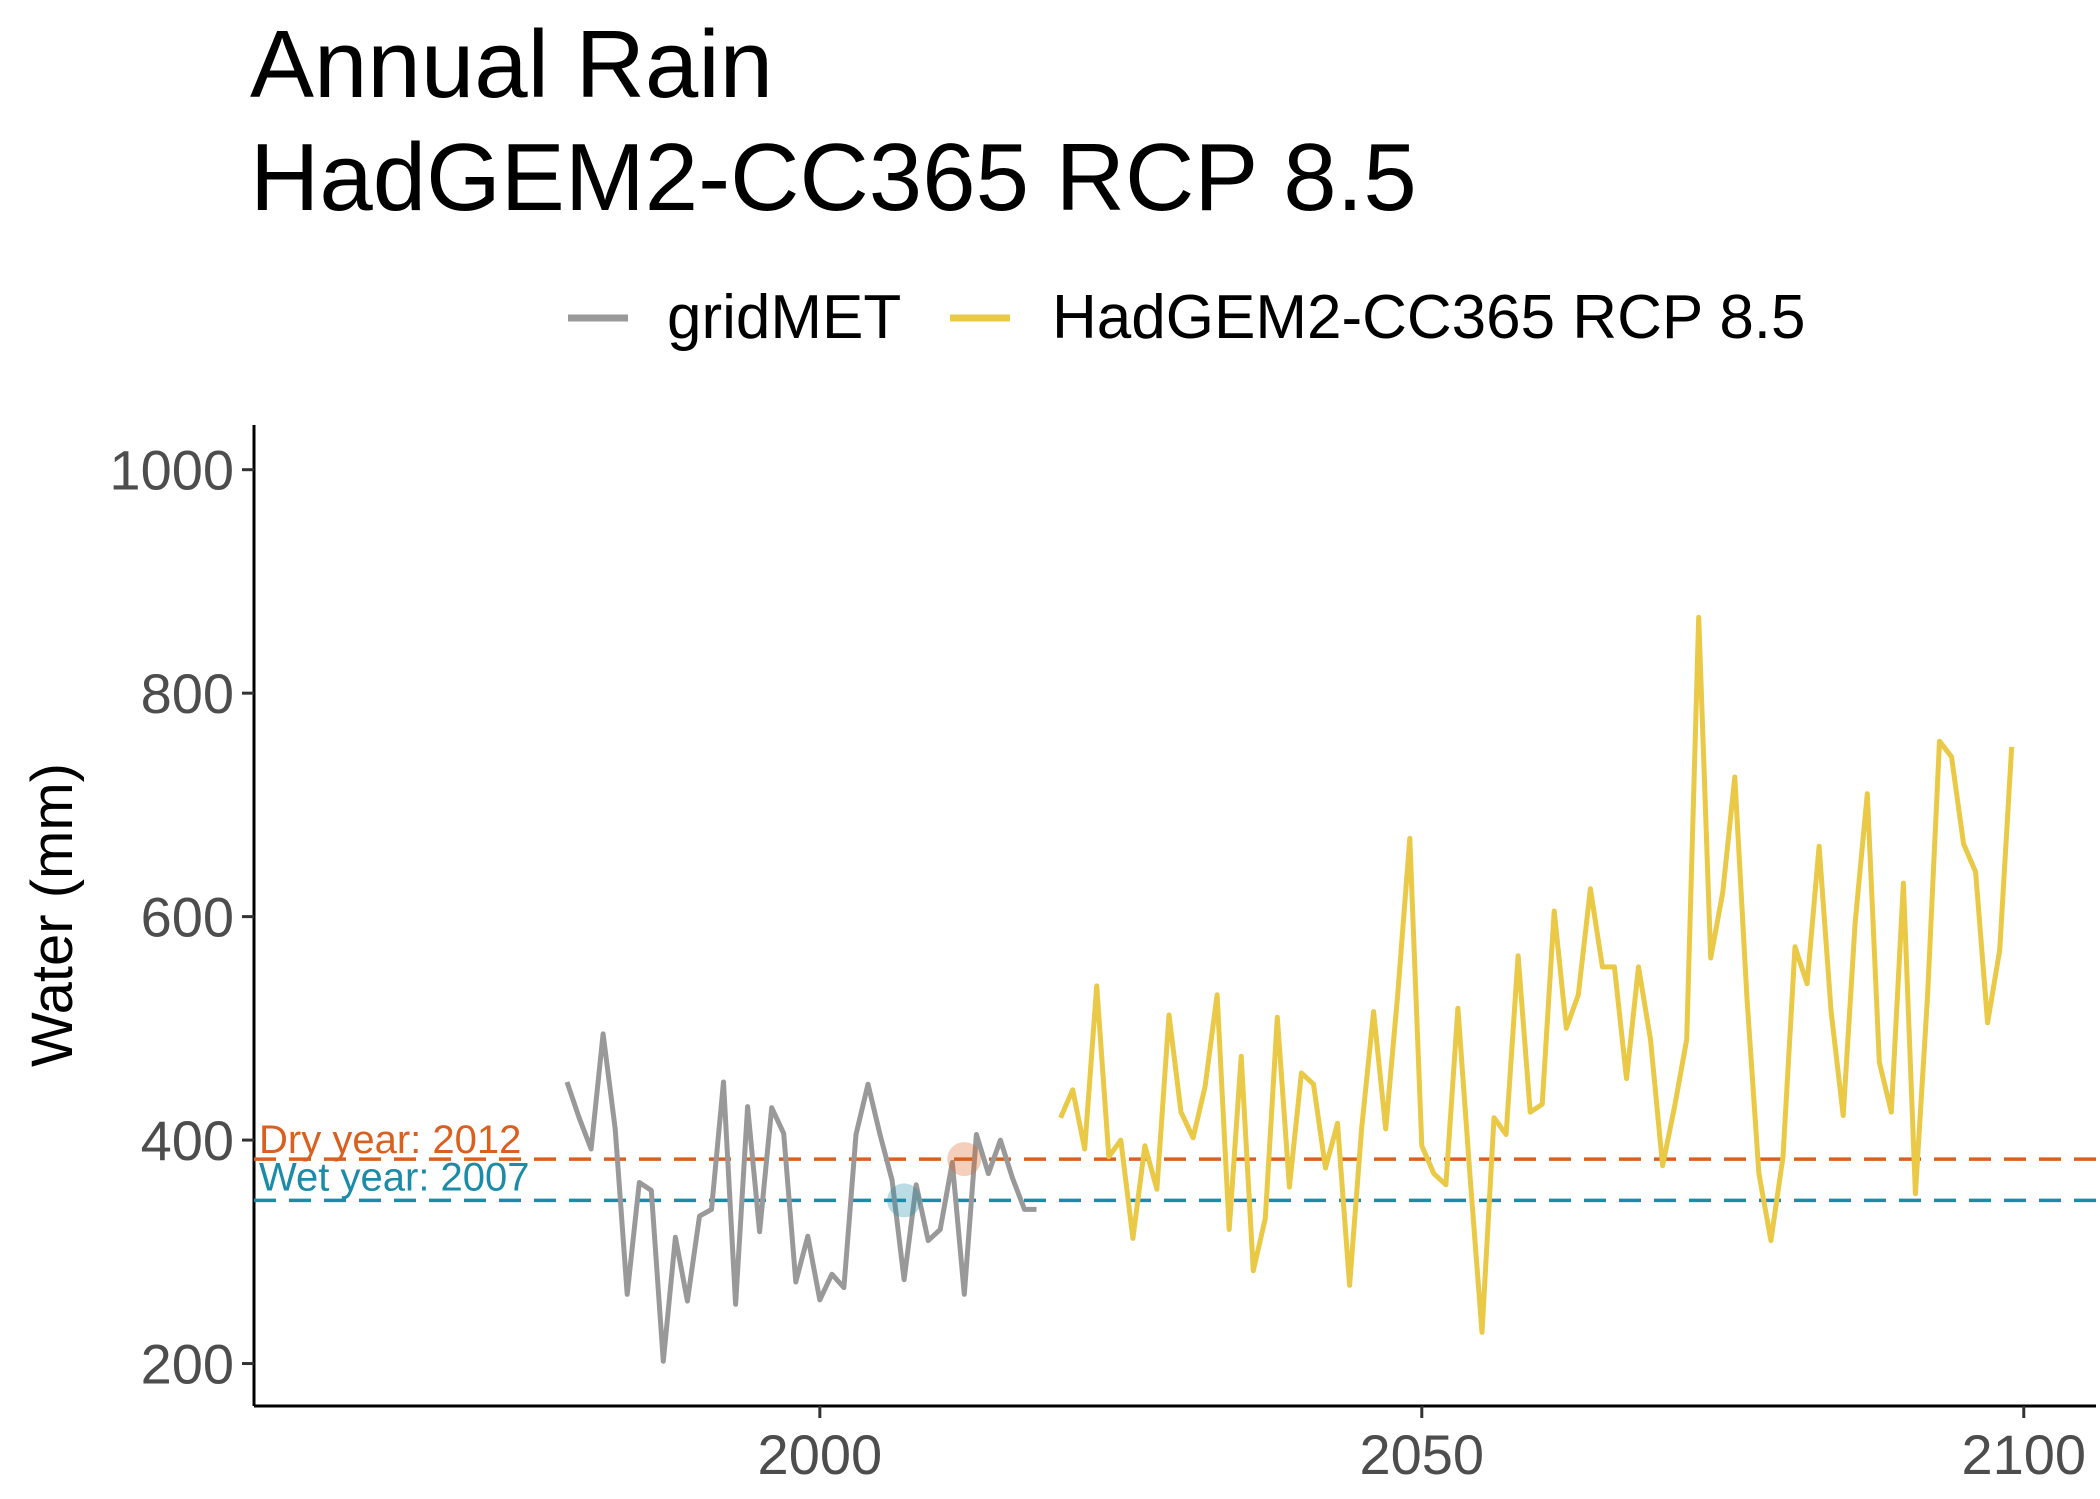  Describe the element at coordinates (52, 915) in the screenshot. I see `y-axis-title: Water (mm)` at that location.